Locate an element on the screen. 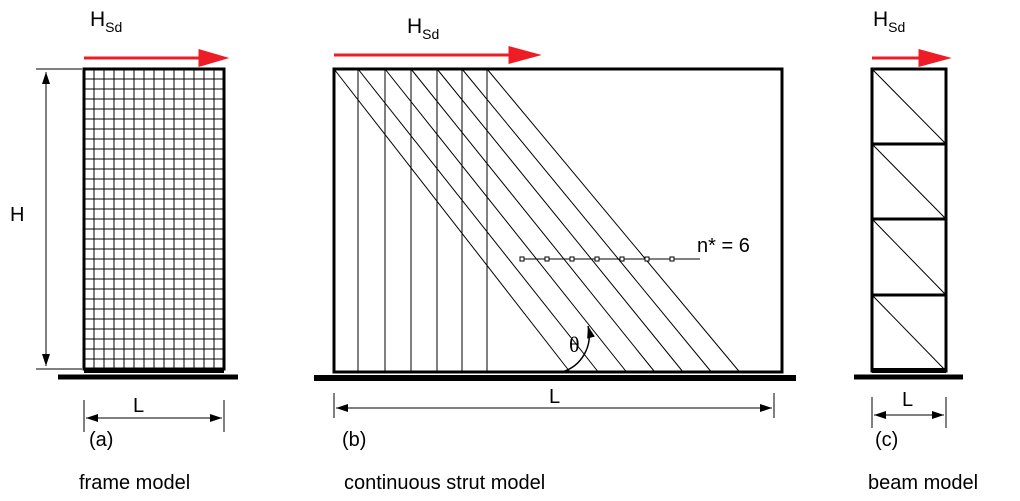  panel-caption-b: continuous strut model is located at coordinates (444, 483).